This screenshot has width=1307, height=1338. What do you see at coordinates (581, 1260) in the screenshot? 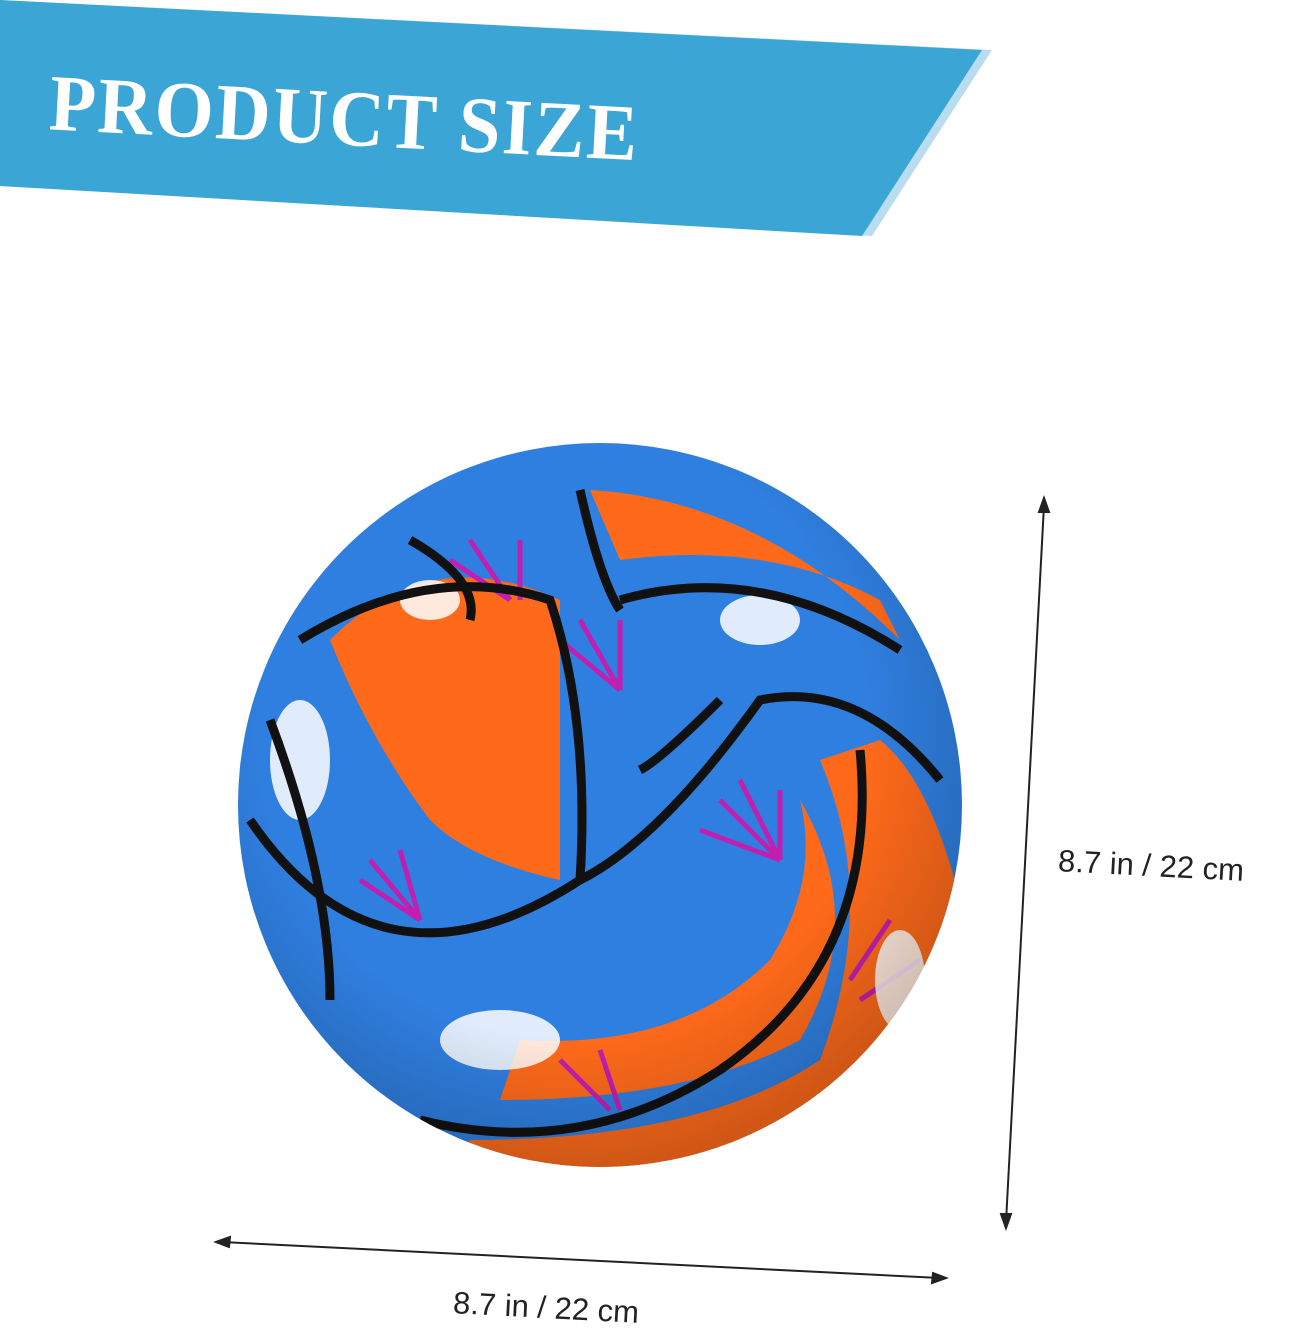
I see `width-dimension-arrow` at bounding box center [581, 1260].